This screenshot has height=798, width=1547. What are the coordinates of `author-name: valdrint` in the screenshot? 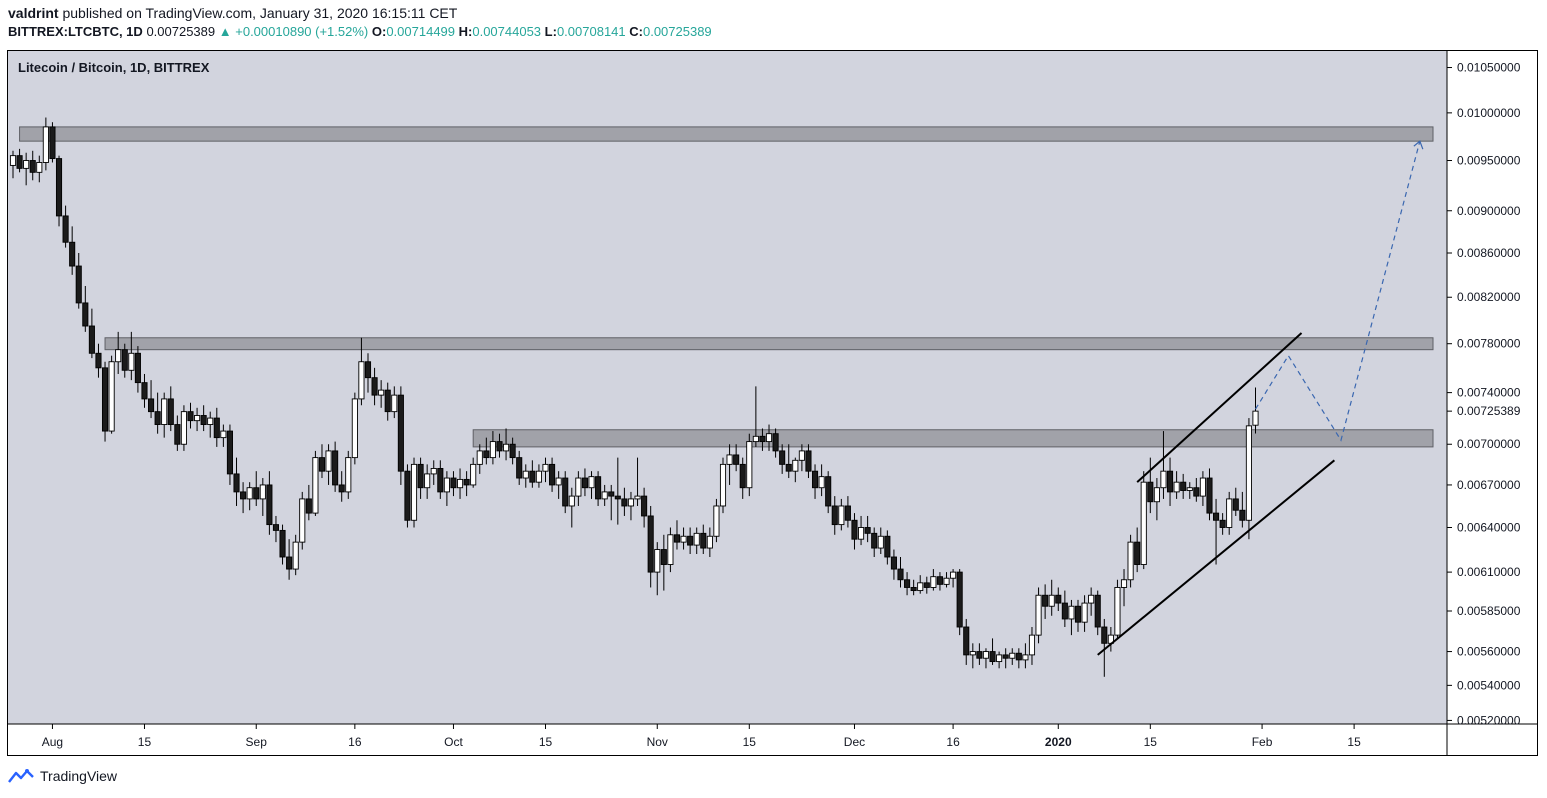 It's located at (33, 13).